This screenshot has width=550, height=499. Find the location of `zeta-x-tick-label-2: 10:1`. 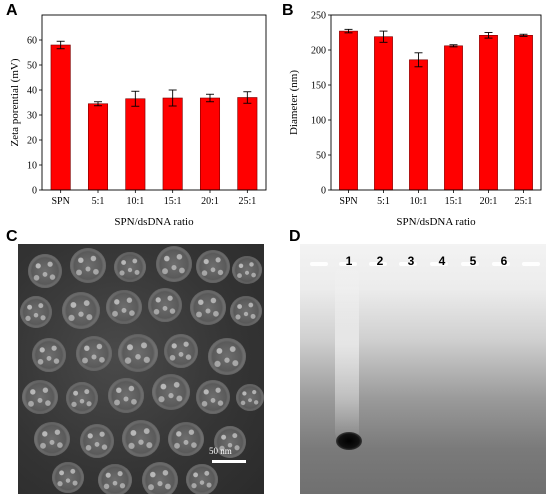

zeta-x-tick-label-2: 10:1 is located at coordinates (135, 201).